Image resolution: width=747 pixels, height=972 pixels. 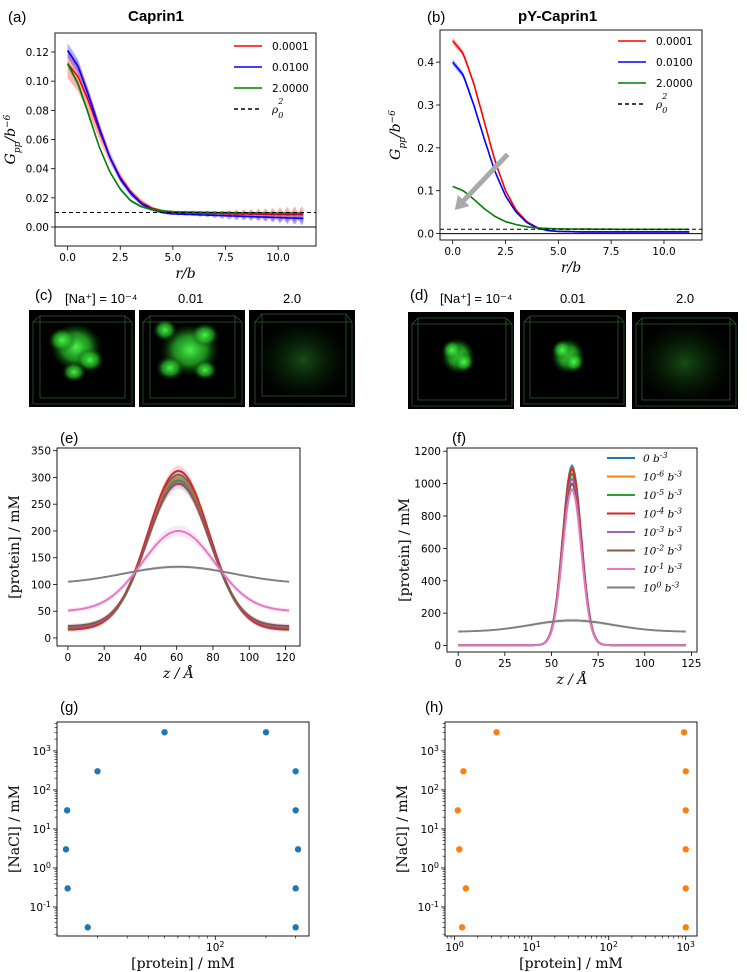 What do you see at coordinates (459, 438) in the screenshot?
I see `panel-label-f: (f)` at bounding box center [459, 438].